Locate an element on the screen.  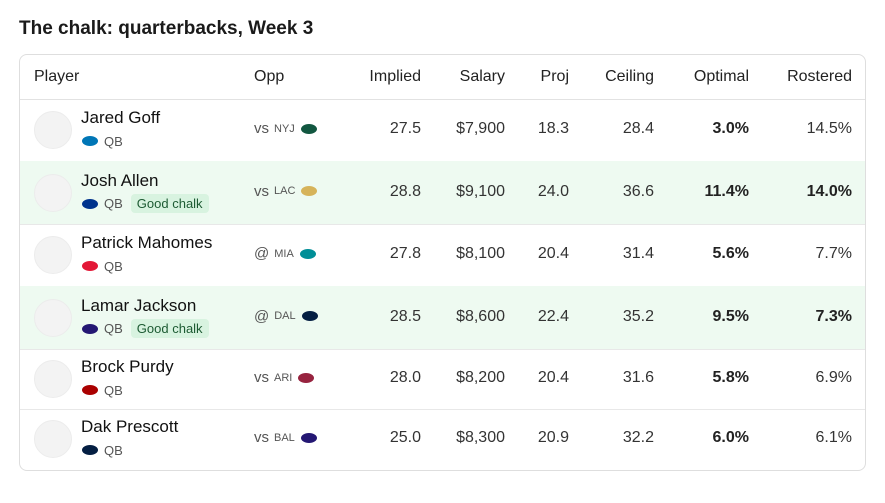
ceiling: 36.6 is located at coordinates (638, 191).